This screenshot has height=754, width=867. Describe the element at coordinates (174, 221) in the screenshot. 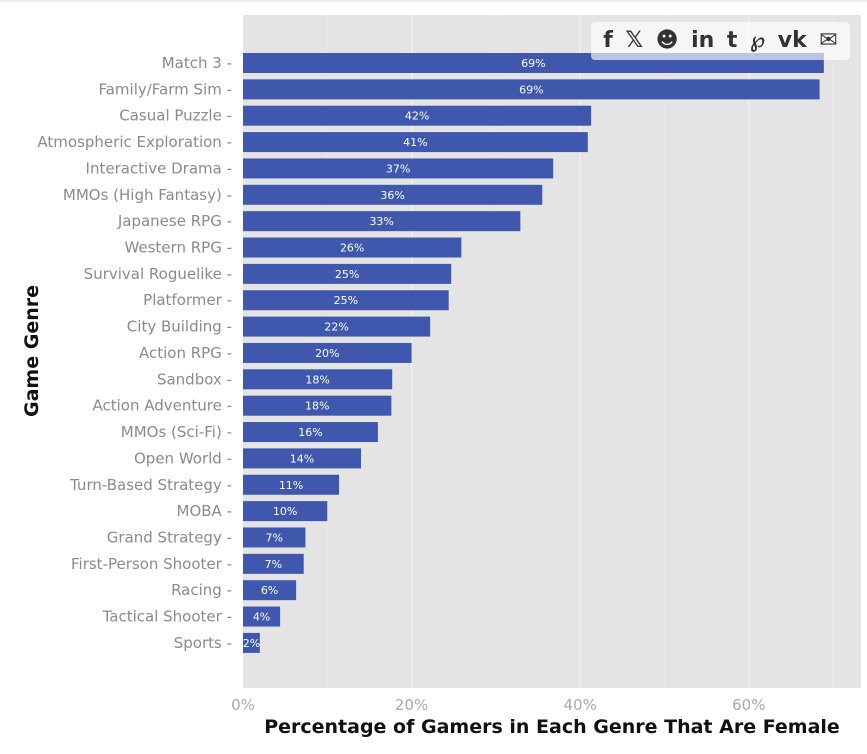

I see `category-label: Japanese RPG -` at that location.